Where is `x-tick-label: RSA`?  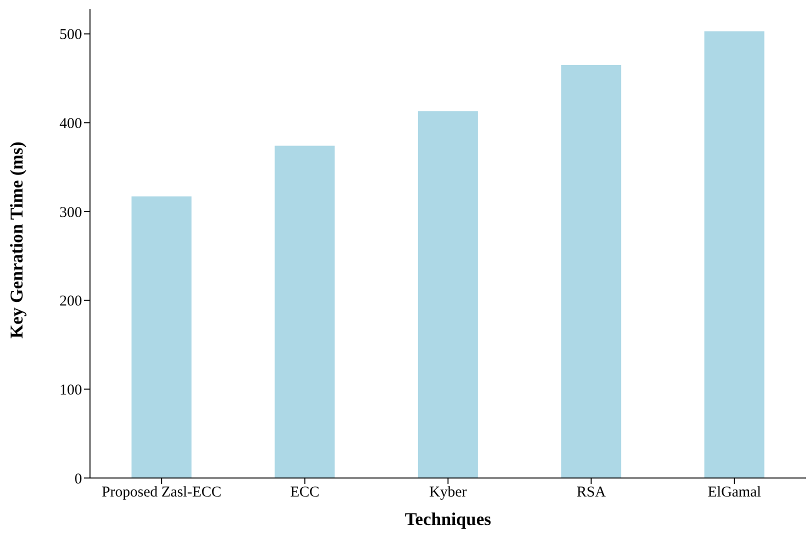
x-tick-label: RSA is located at coordinates (591, 492).